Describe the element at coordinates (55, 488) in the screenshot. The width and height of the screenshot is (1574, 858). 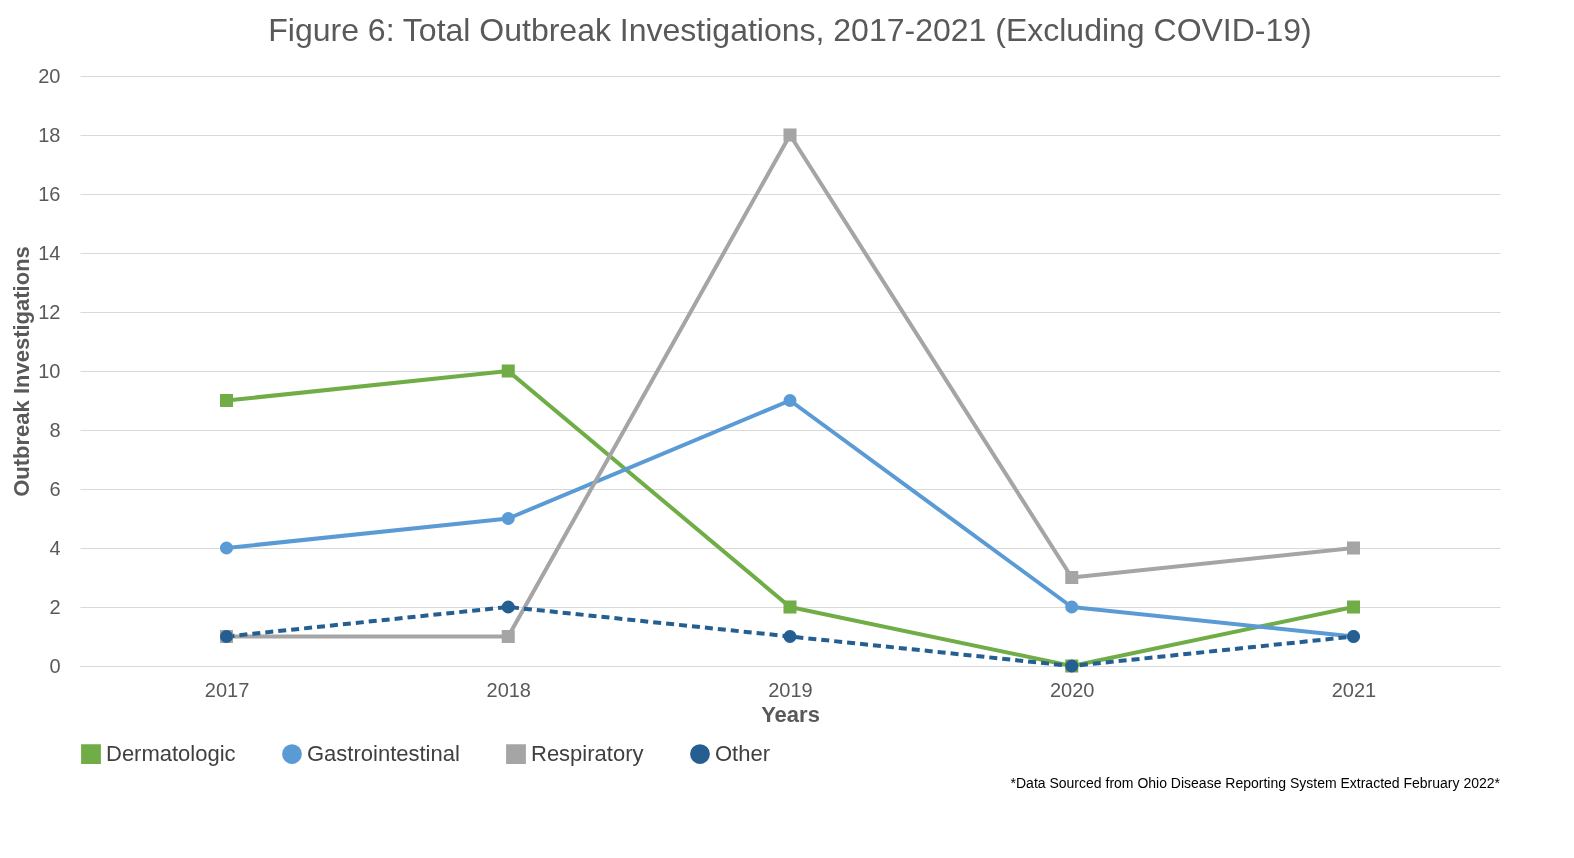
I see `y-tick-label: 6` at that location.